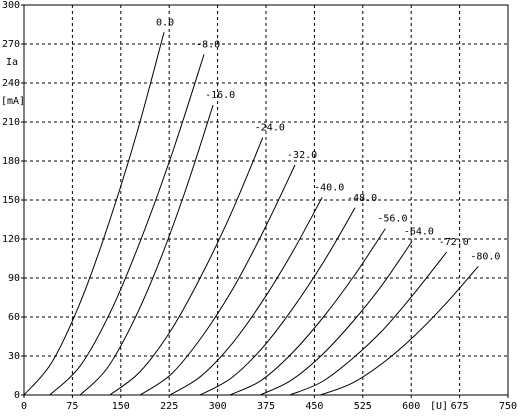  Describe the element at coordinates (218, 406) in the screenshot. I see `x-tick-label: 300` at that location.